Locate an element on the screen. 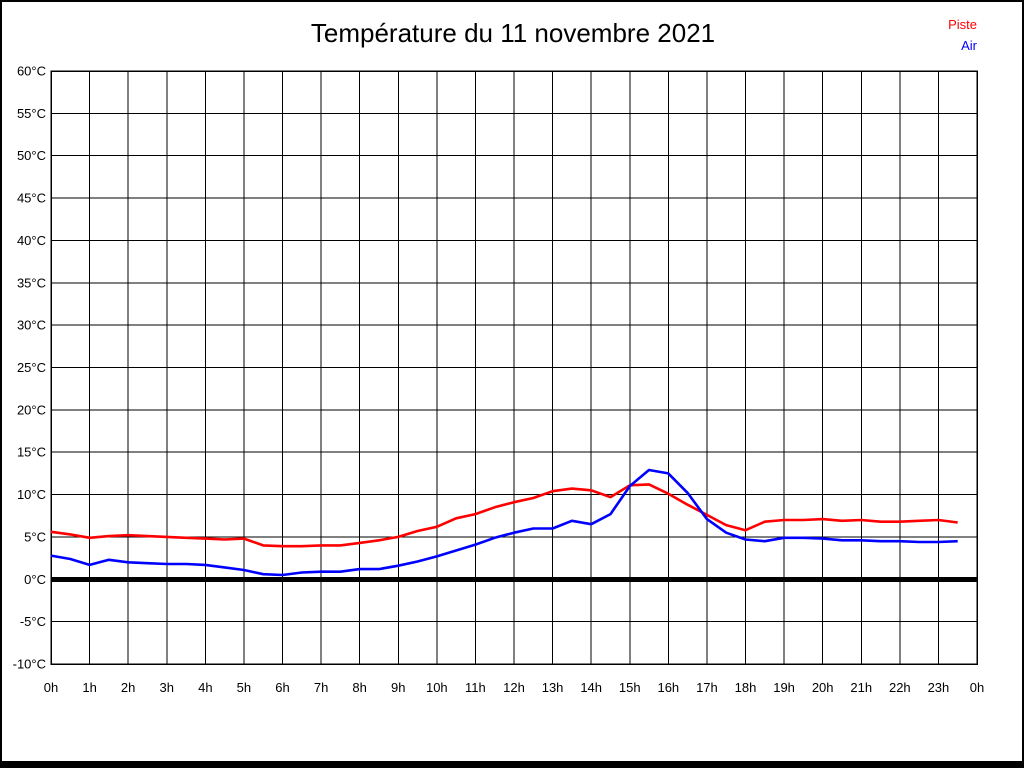 This screenshot has width=1024, height=768. y-tick-label: 30°C is located at coordinates (31, 325).